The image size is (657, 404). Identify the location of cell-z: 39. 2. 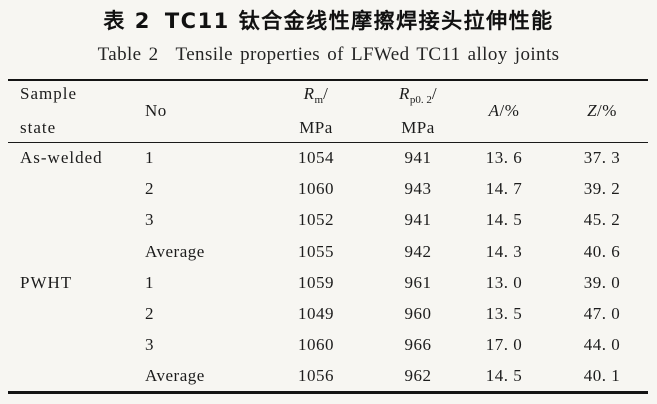
(602, 188).